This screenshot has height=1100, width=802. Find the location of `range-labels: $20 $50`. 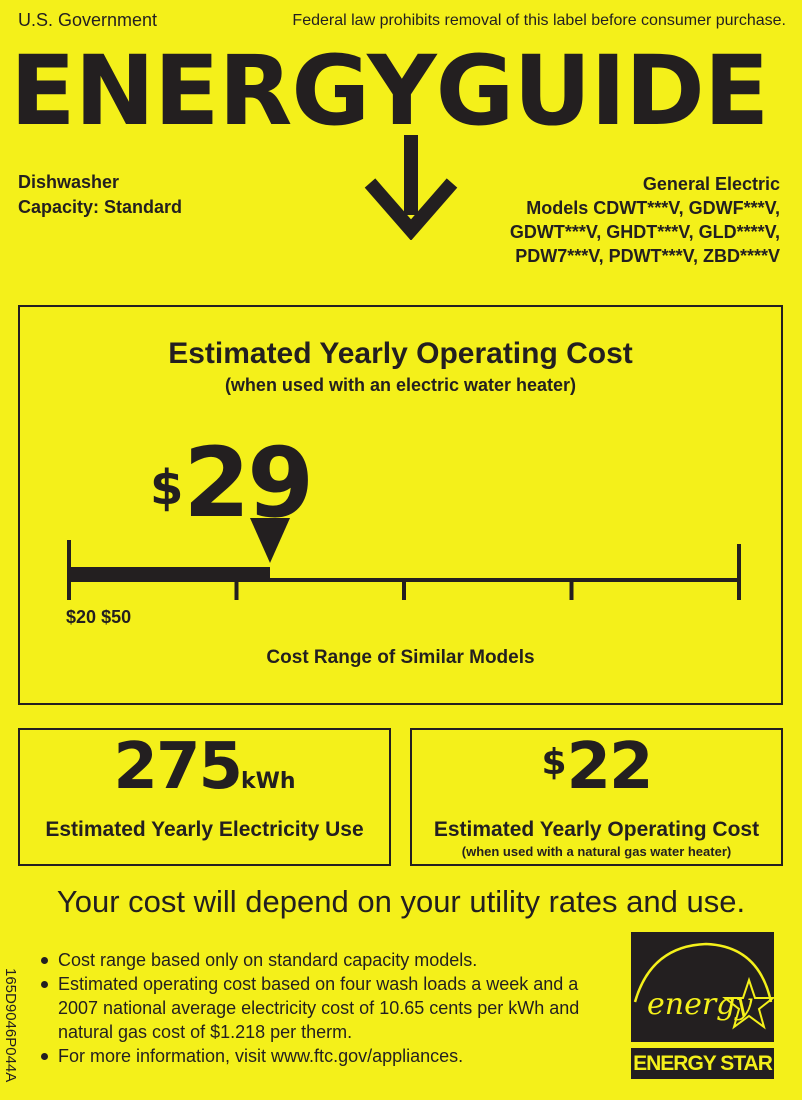

range-labels: $20 $50 is located at coordinates (98, 617).